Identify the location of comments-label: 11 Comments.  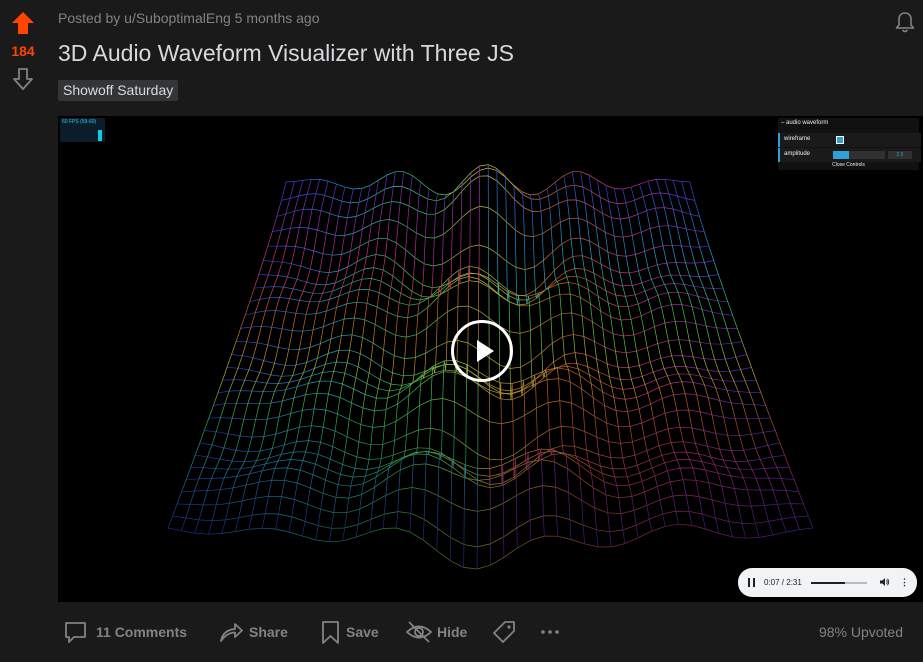
(142, 632).